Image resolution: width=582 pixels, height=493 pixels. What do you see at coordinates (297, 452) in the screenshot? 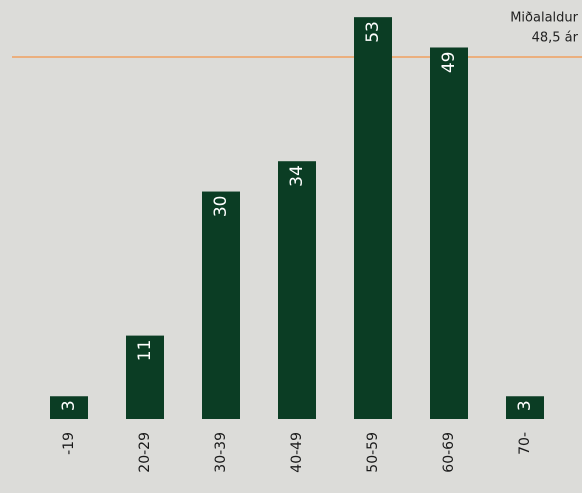
I see `x-tick-label: 40-49` at bounding box center [297, 452].